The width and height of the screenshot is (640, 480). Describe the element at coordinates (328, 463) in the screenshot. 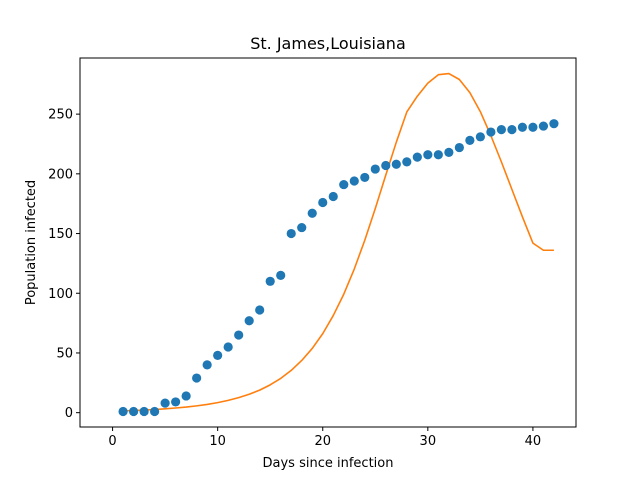

I see `x-axis-label: Days since infection` at that location.